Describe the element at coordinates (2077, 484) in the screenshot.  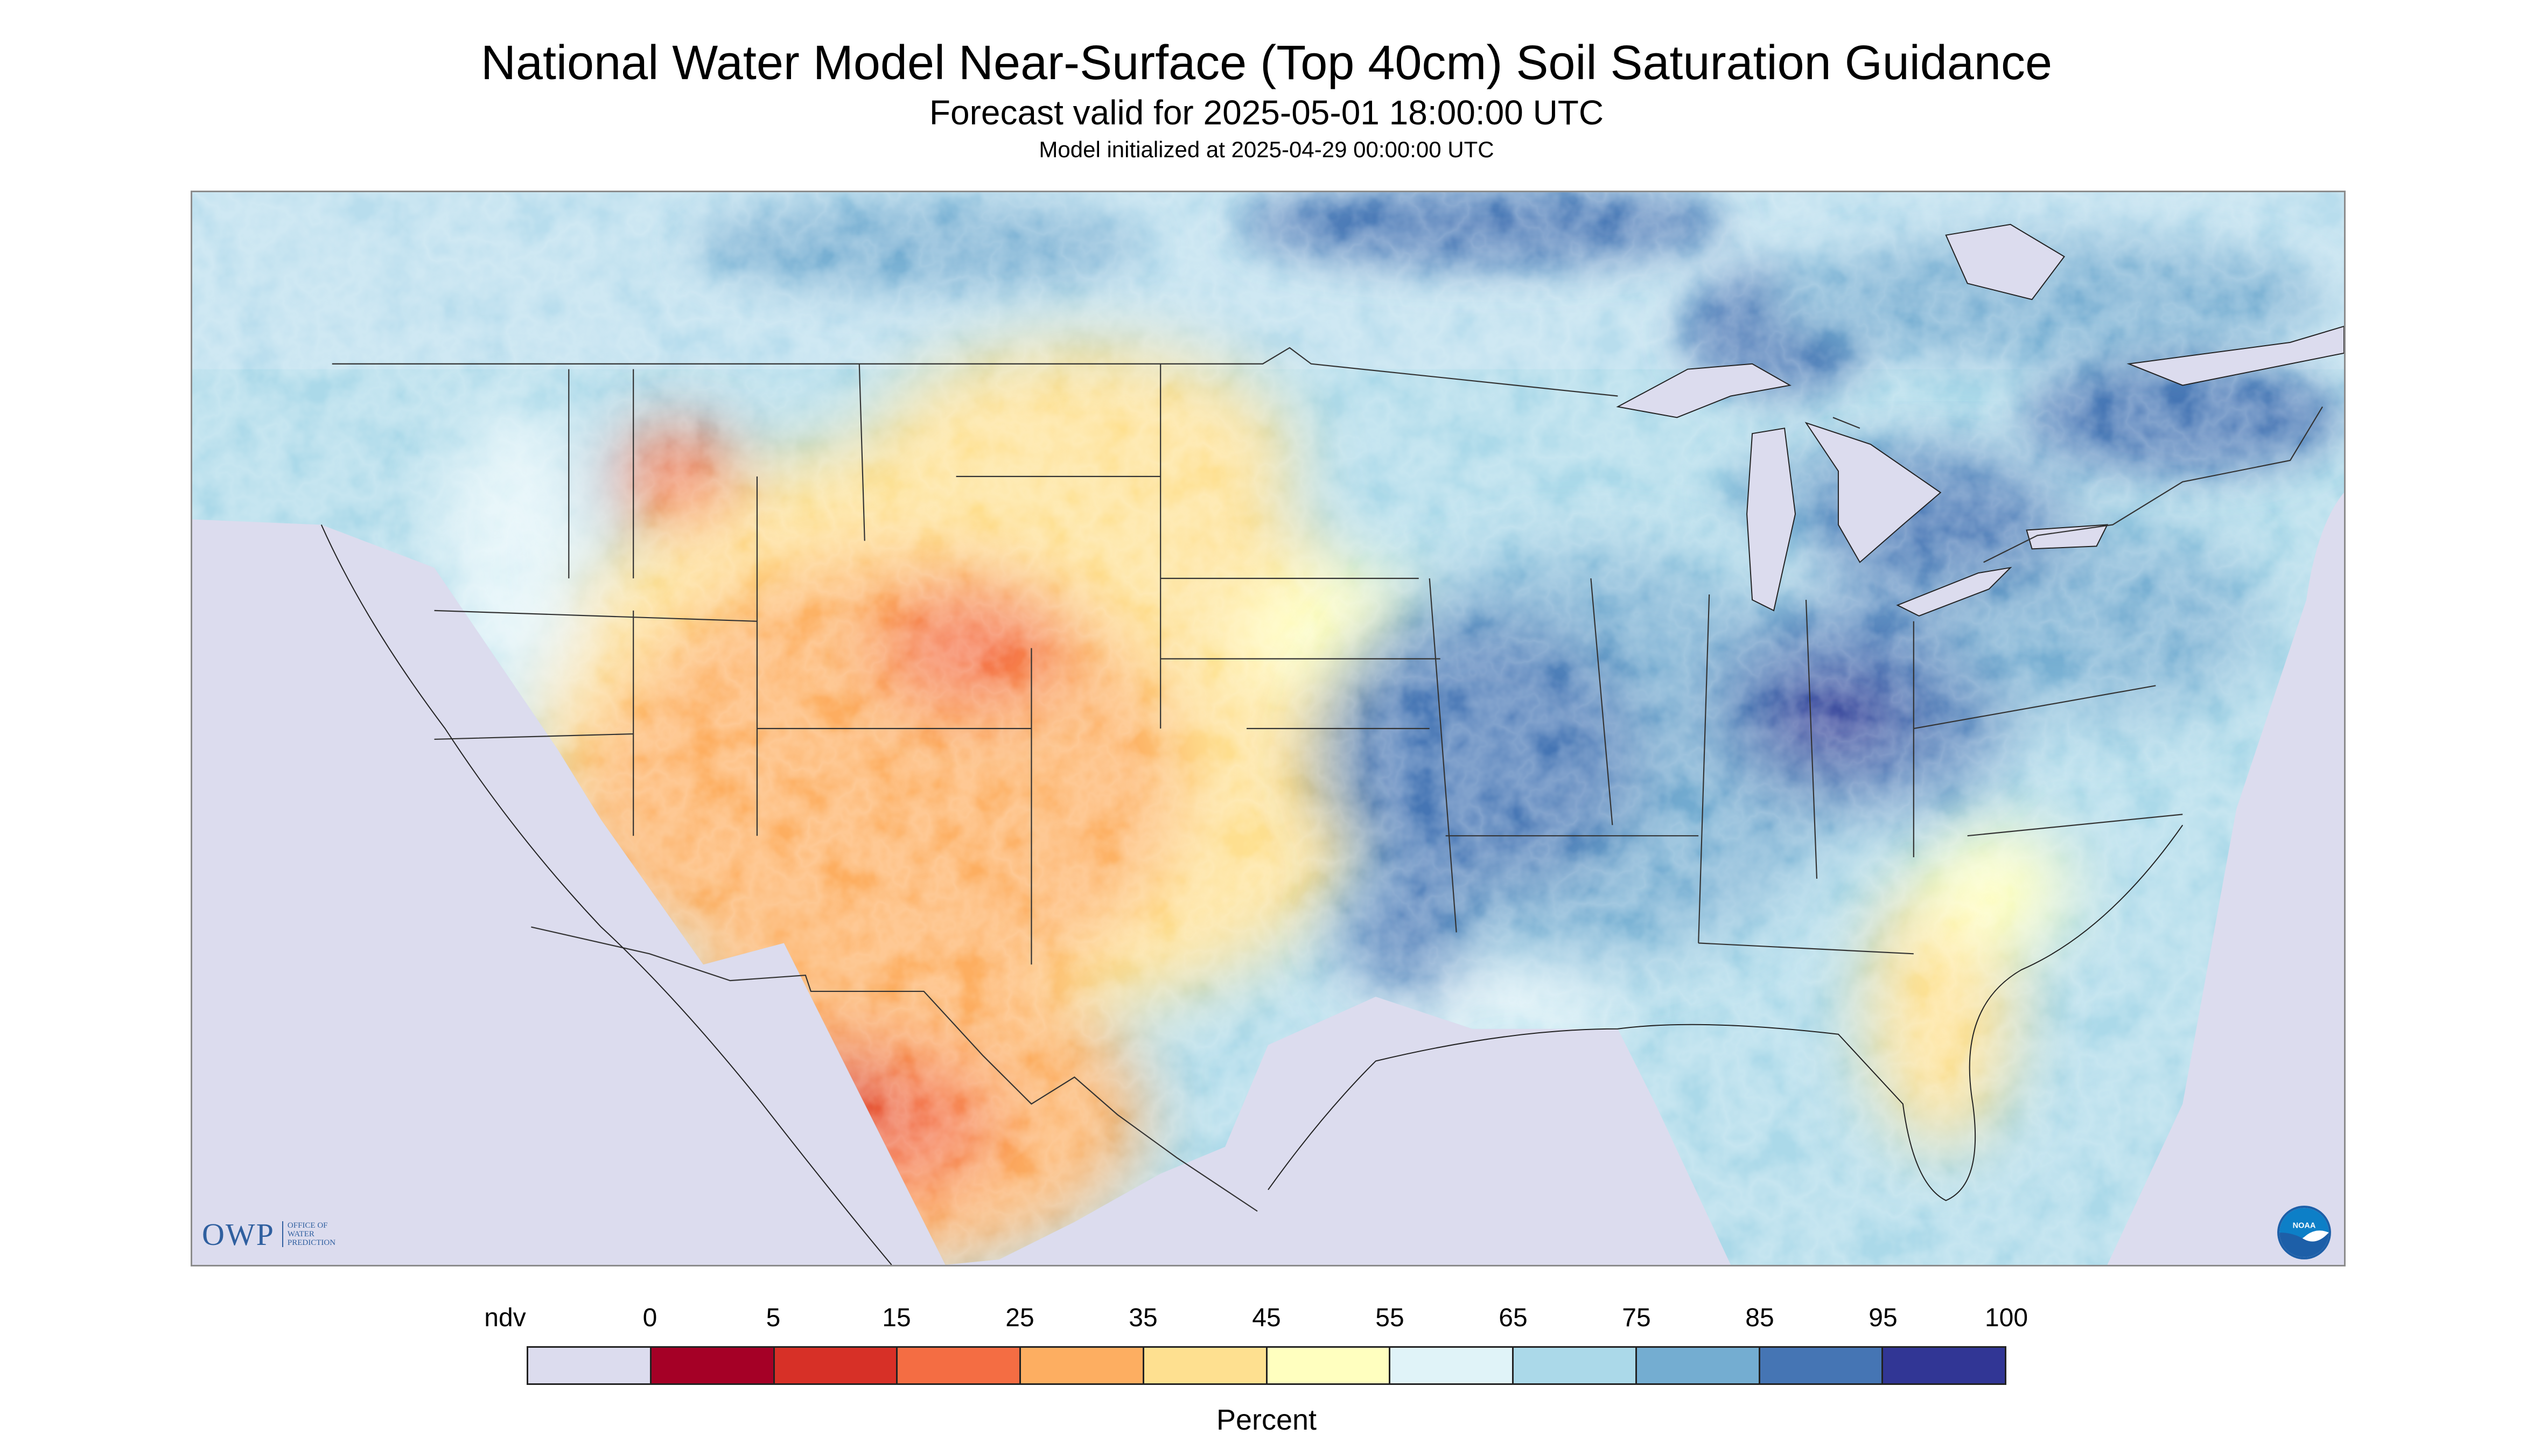
I see `us-canada-border-east` at that location.